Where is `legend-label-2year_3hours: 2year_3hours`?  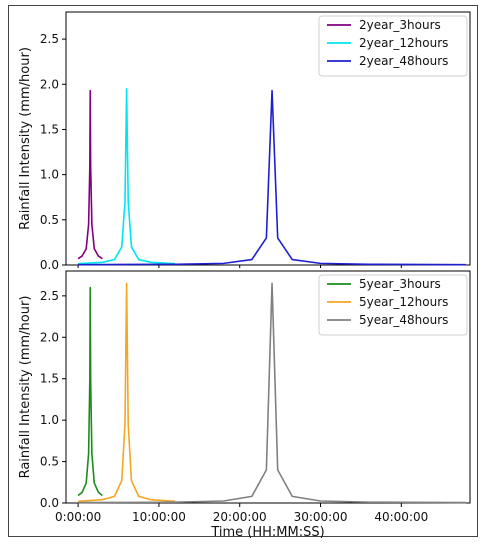 legend-label-2year_3hours: 2year_3hours is located at coordinates (400, 25).